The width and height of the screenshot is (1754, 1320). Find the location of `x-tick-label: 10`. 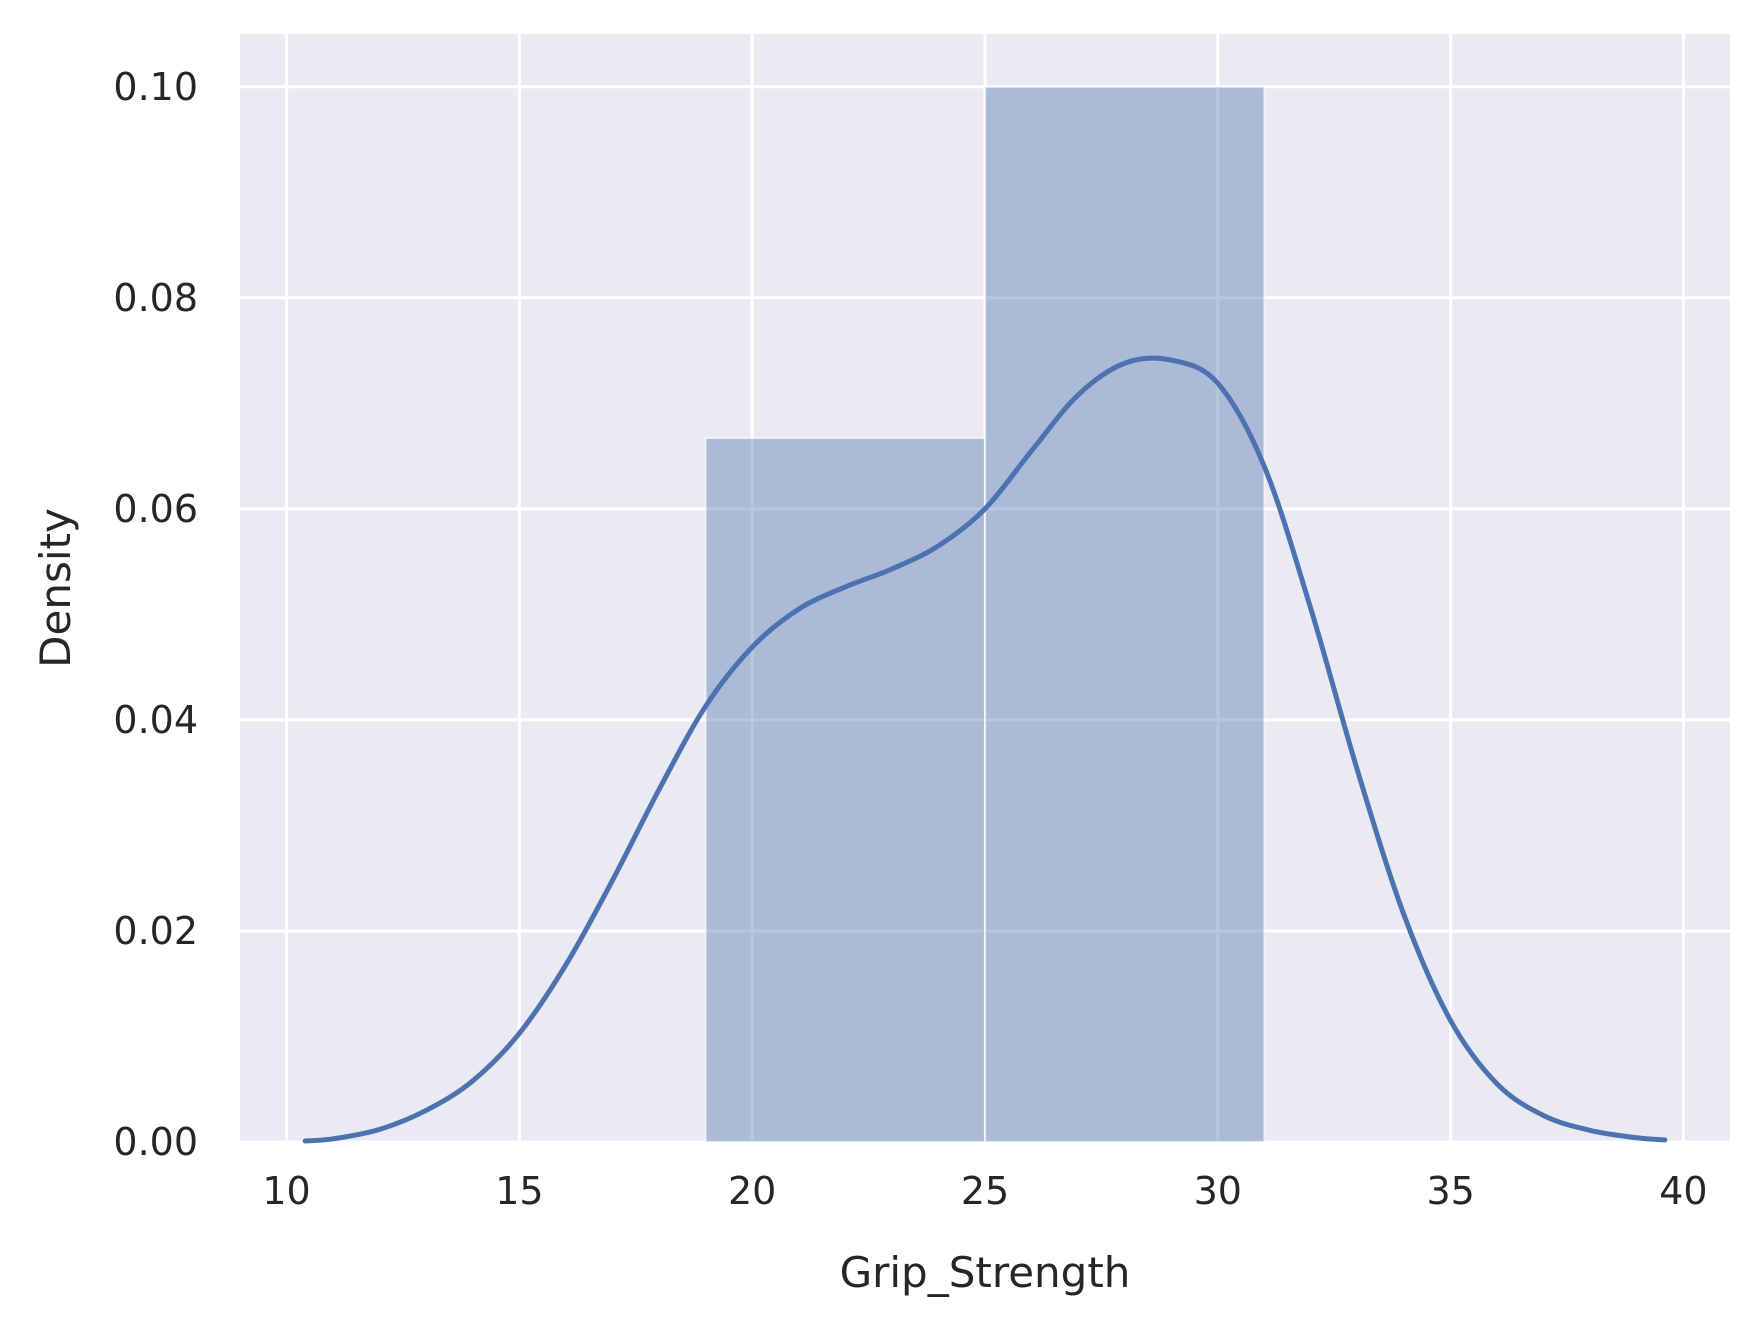

x-tick-label: 10 is located at coordinates (286, 1191).